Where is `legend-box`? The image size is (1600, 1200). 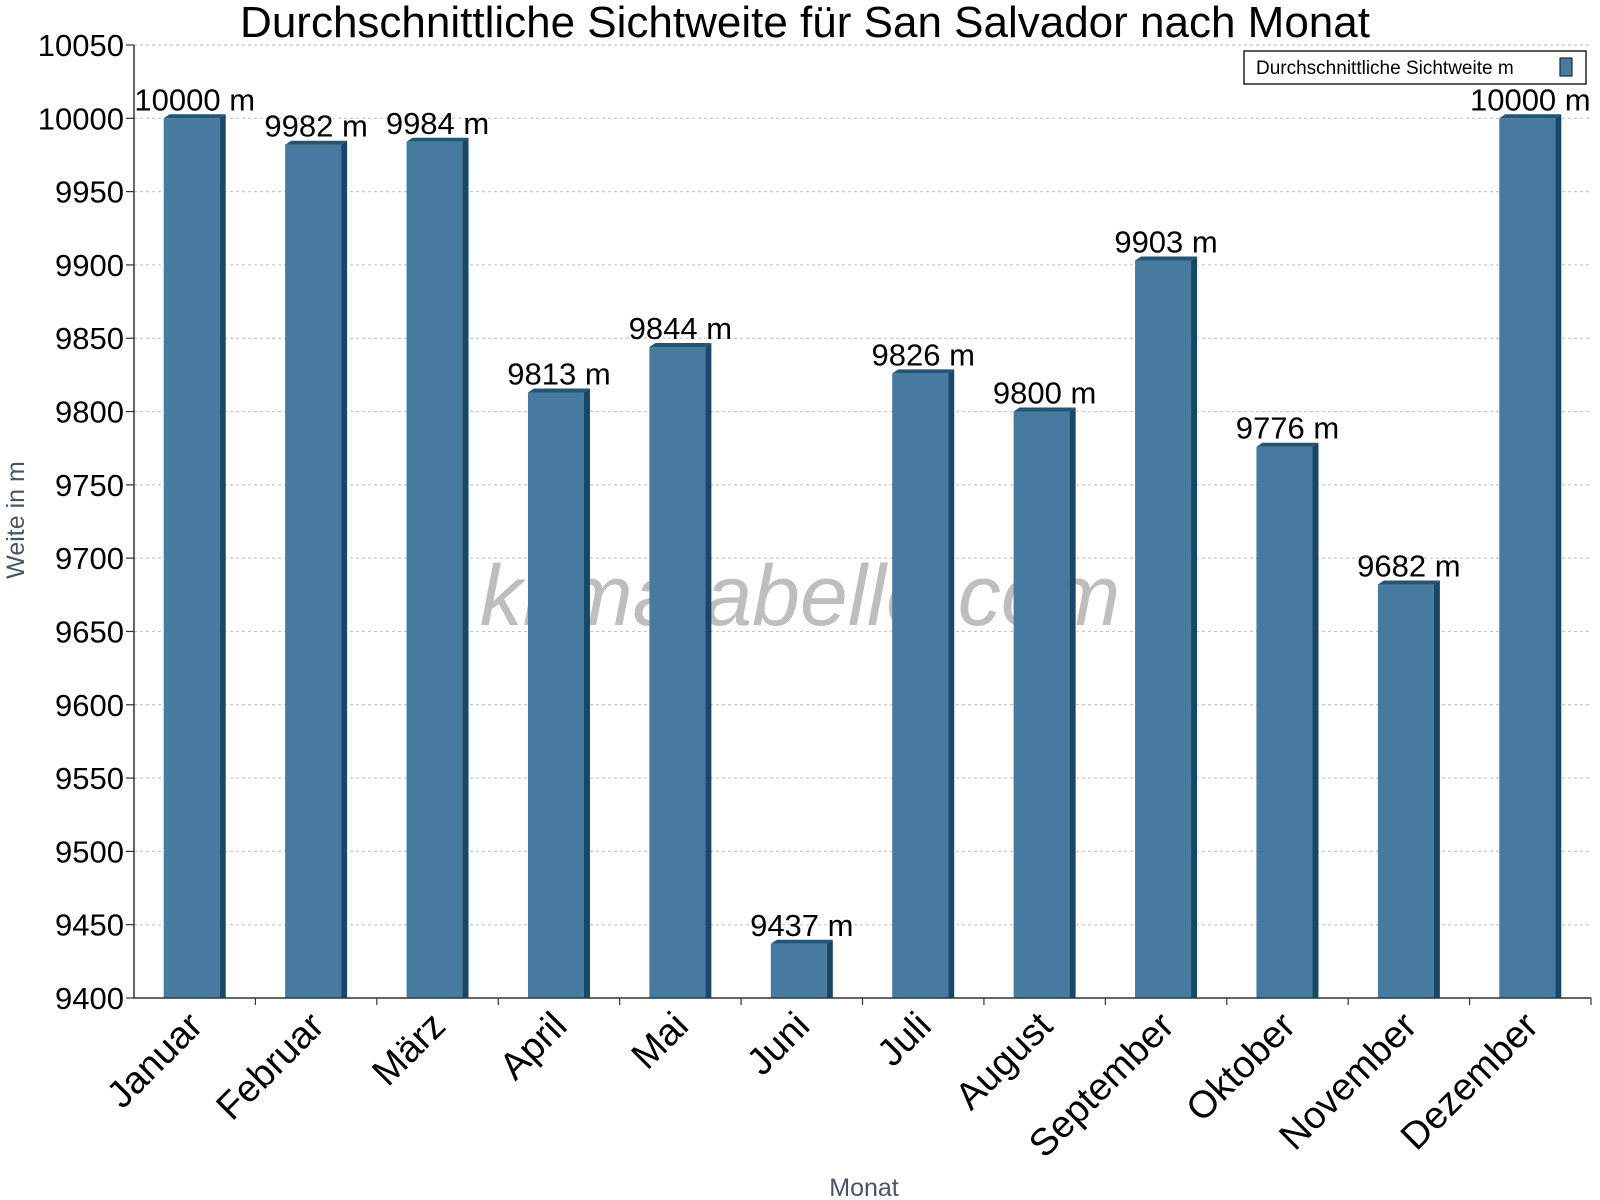 legend-box is located at coordinates (1415, 67).